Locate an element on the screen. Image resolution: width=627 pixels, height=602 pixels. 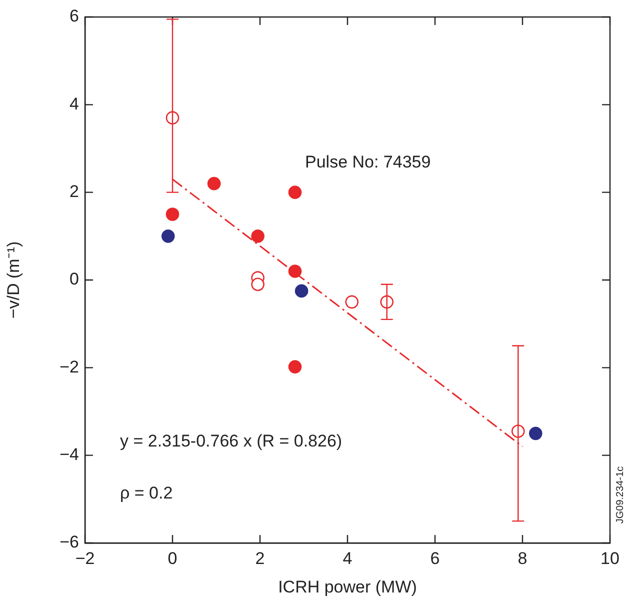
x-tick-label: 4 is located at coordinates (347, 558).